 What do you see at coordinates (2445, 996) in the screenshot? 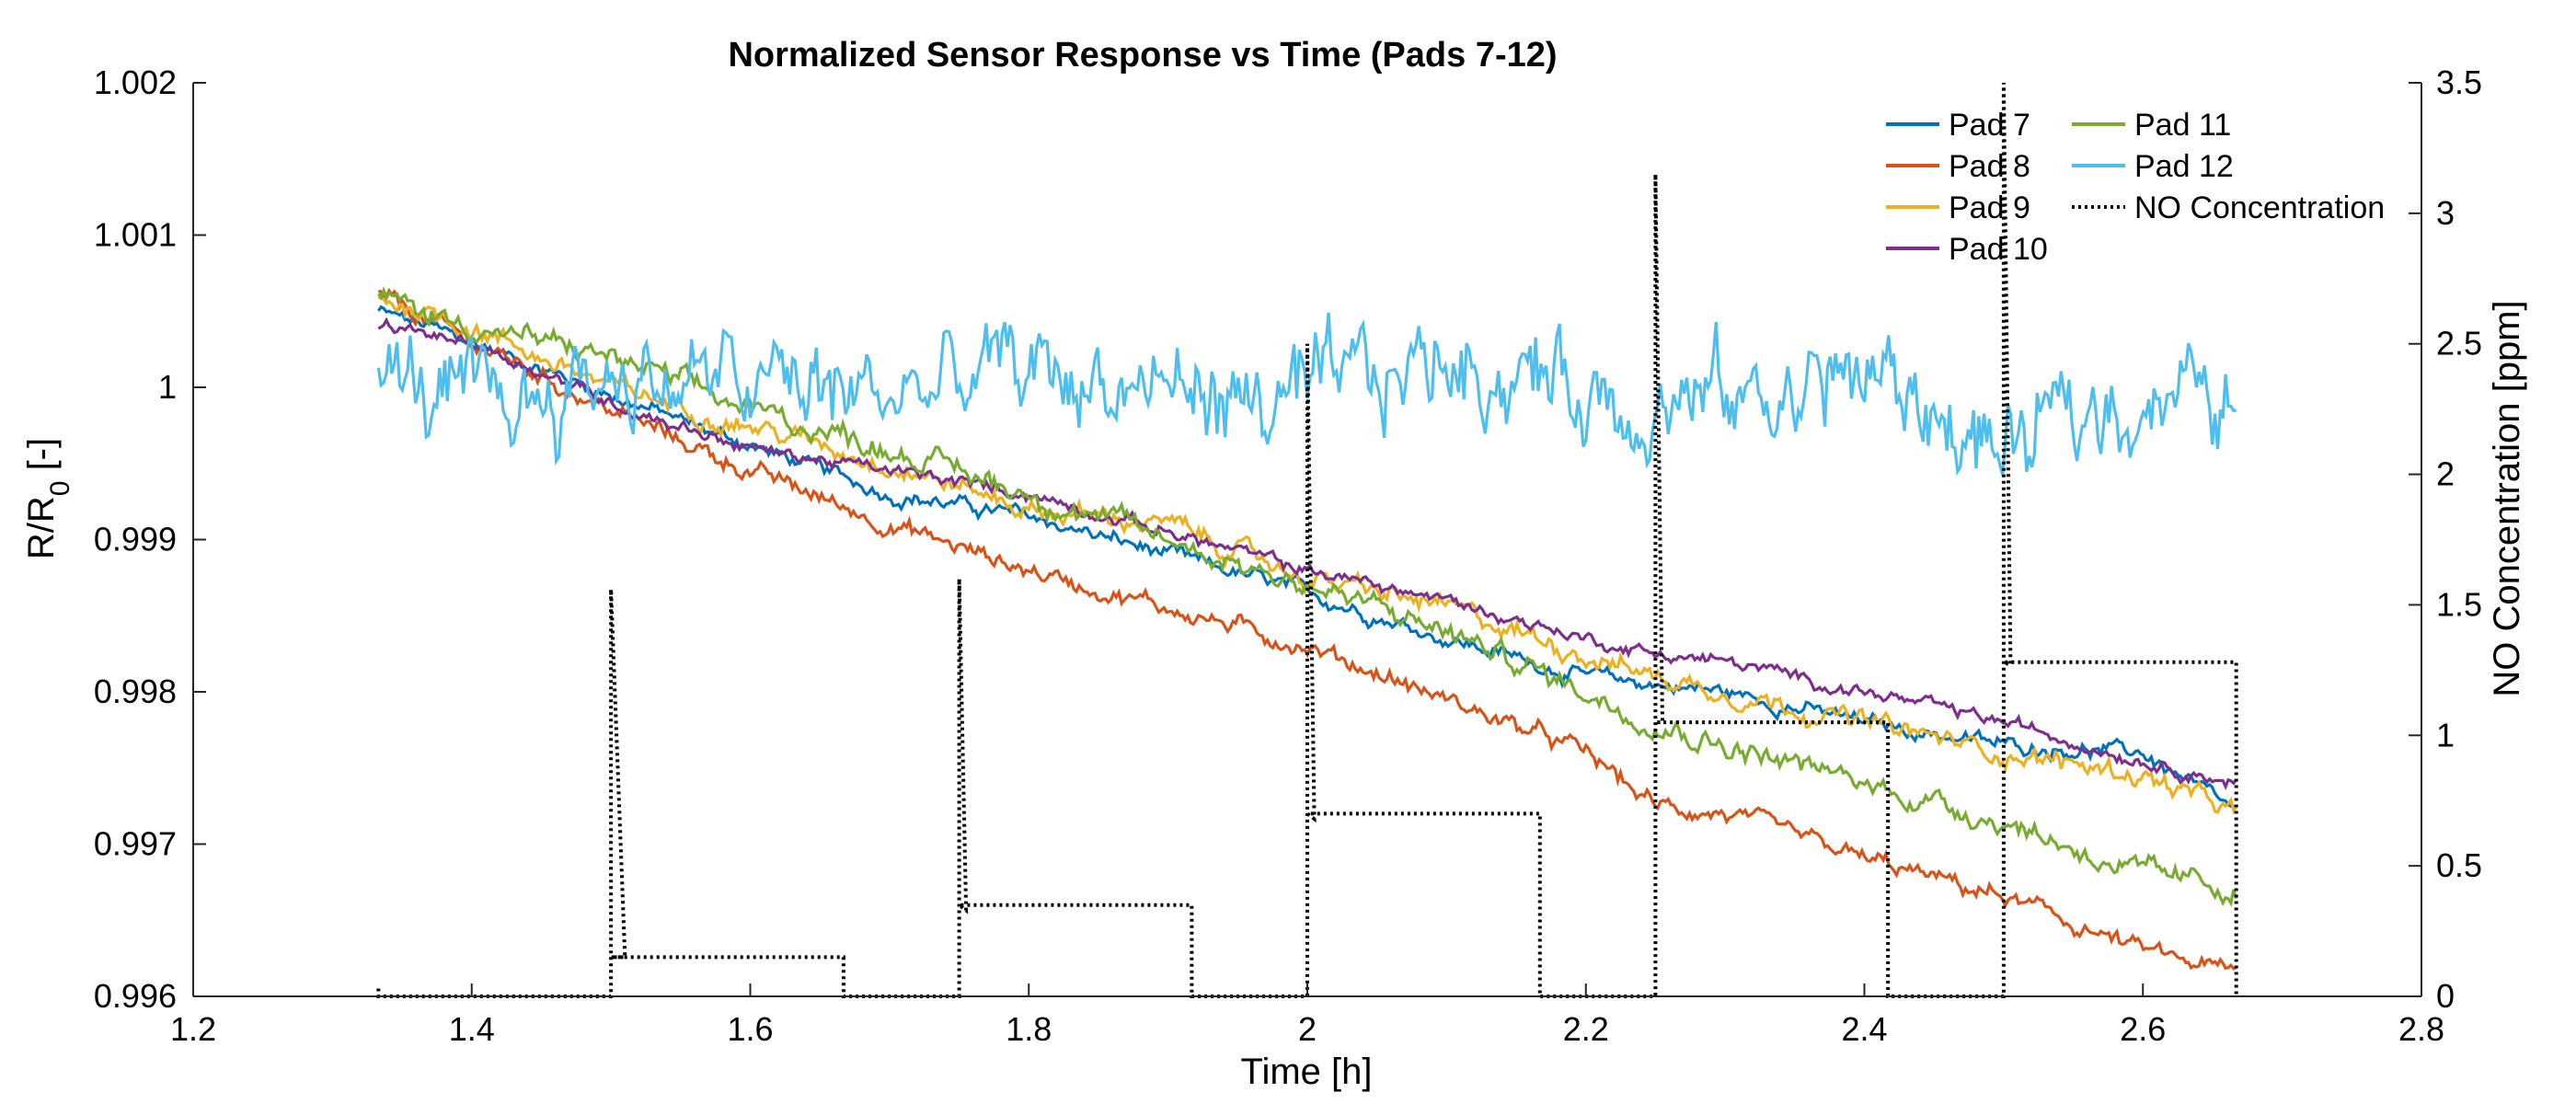
I see `y-right-tick-label: 0` at bounding box center [2445, 996].